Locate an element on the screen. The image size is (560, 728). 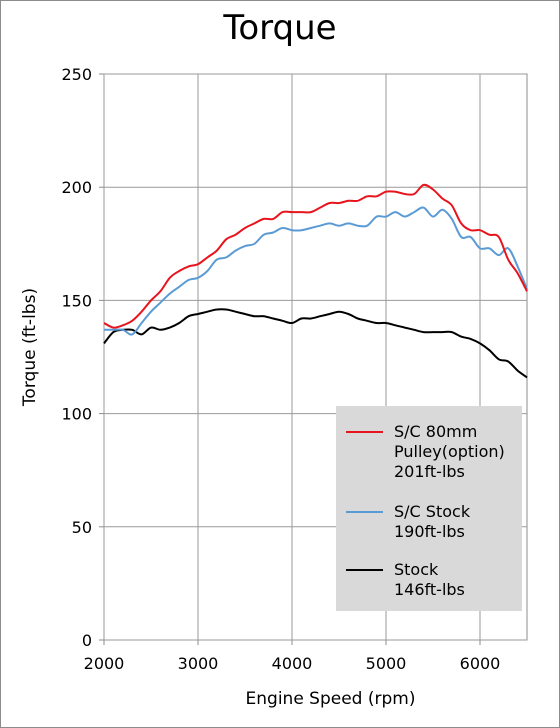
chart-title: Torque is located at coordinates (280, 28).